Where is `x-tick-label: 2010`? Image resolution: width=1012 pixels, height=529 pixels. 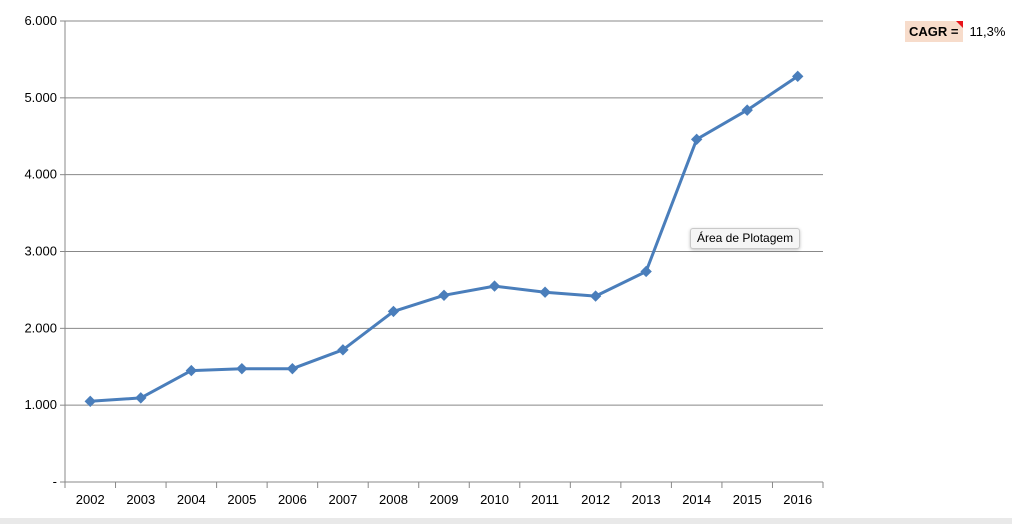 x-tick-label: 2010 is located at coordinates (494, 499).